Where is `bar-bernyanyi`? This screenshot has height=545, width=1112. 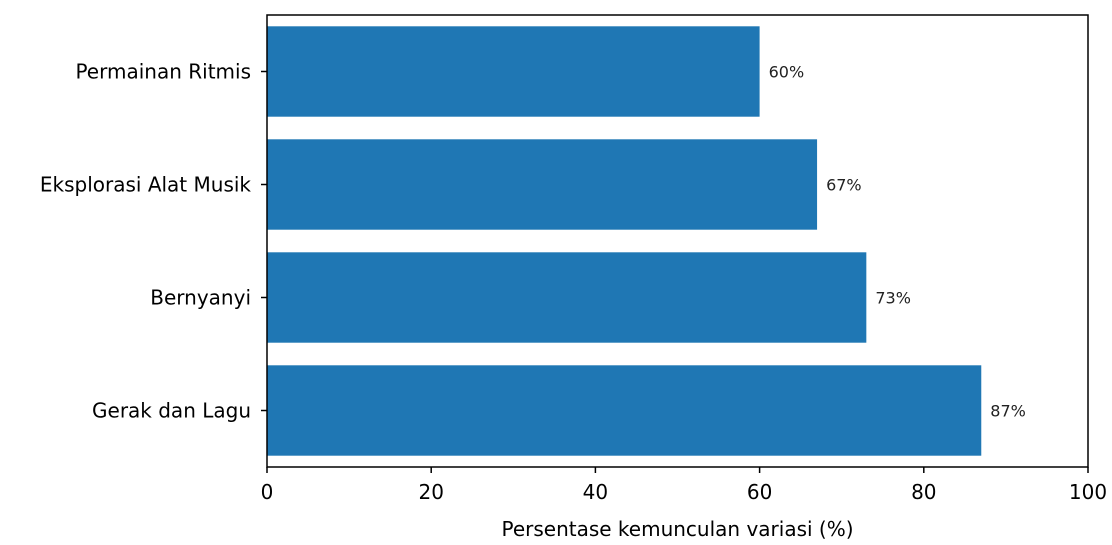
bar-bernyanyi is located at coordinates (566, 297).